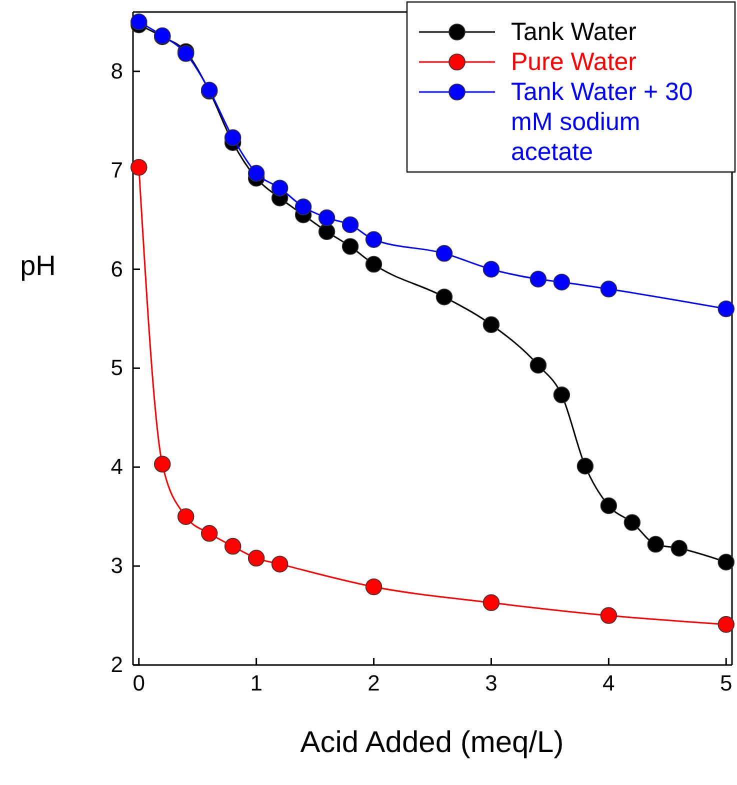 The image size is (737, 785). What do you see at coordinates (116, 467) in the screenshot?
I see `y-tick-label: 4` at bounding box center [116, 467].